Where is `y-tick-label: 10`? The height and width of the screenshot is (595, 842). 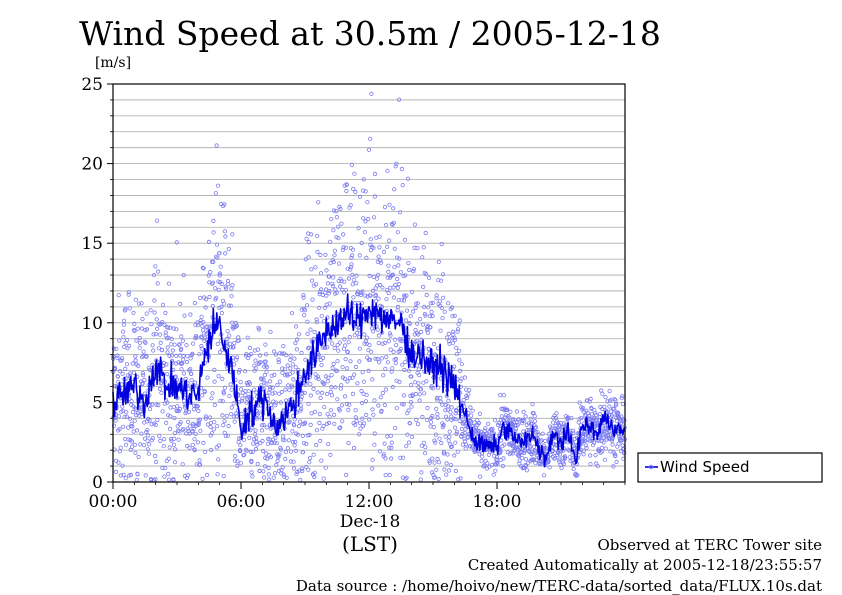
y-tick-label: 10 is located at coordinates (92, 324).